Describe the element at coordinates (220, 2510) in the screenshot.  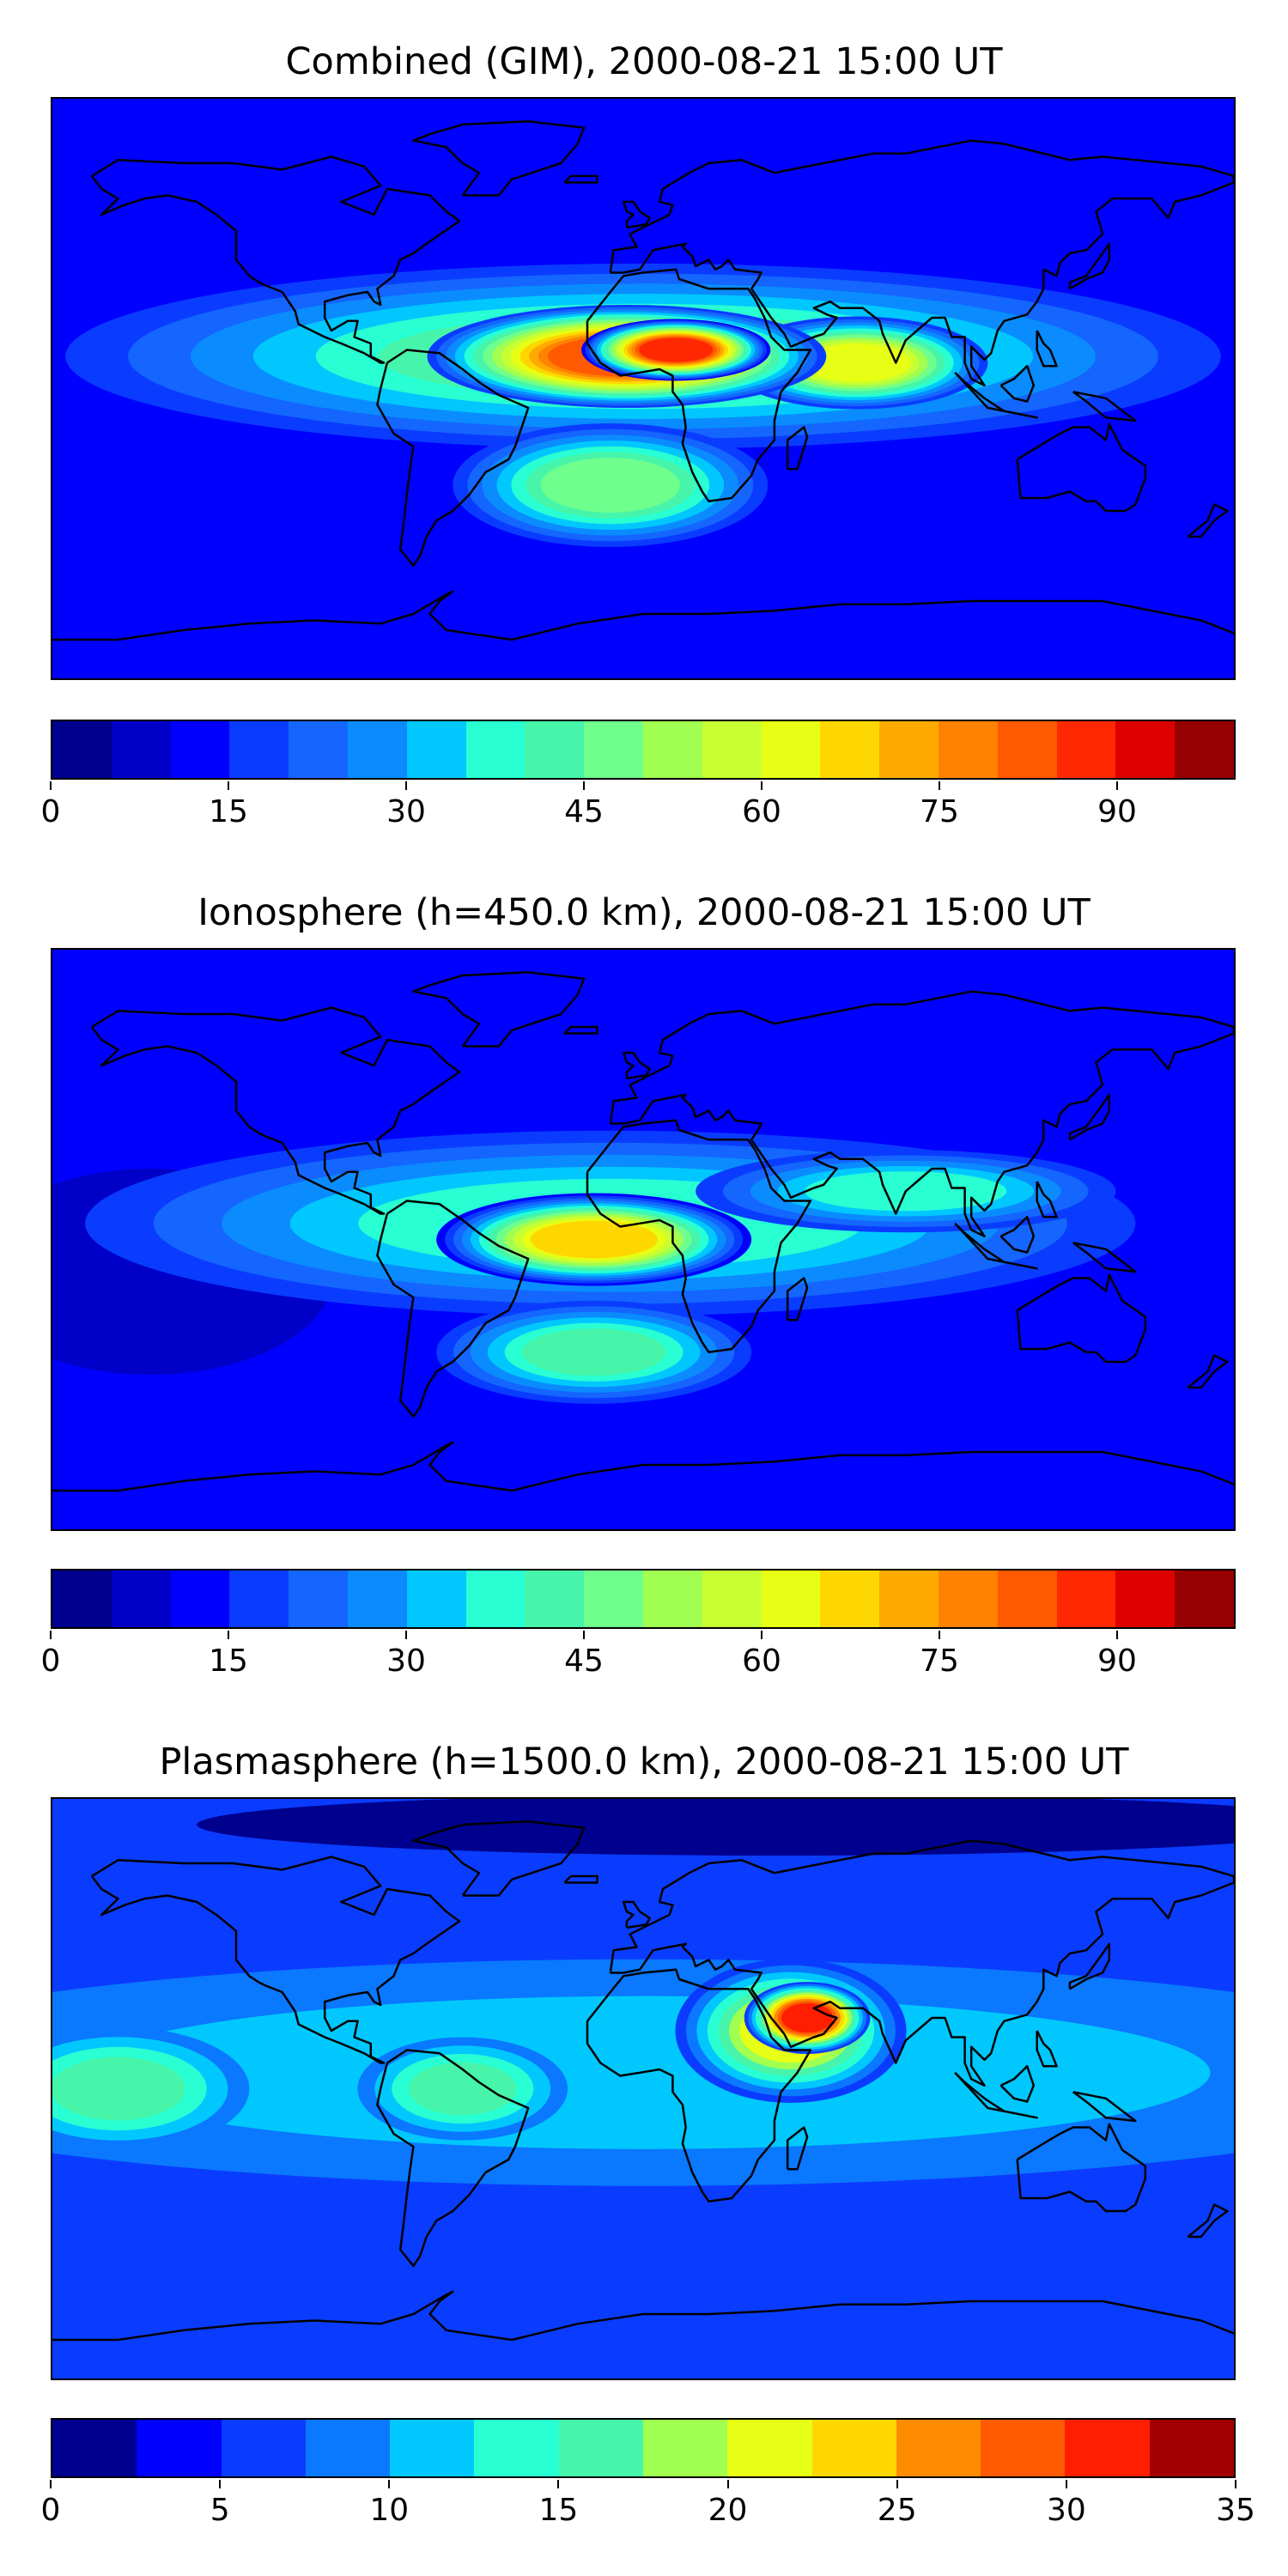
I see `colorbar-tick-label: 5` at that location.